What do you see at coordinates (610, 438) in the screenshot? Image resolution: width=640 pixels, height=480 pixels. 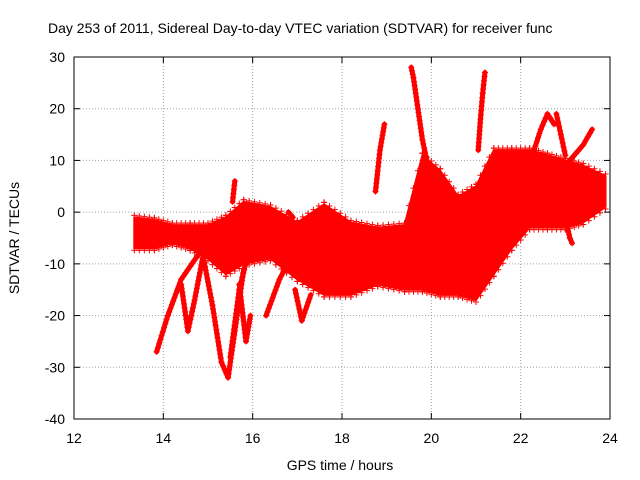 I see `x-tick-label: 24` at bounding box center [610, 438].